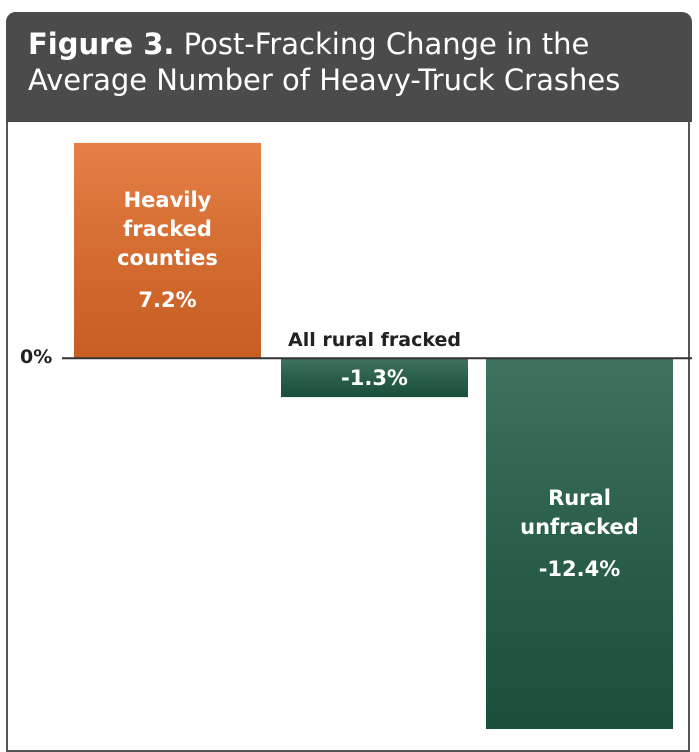 The width and height of the screenshot is (699, 752). Describe the element at coordinates (167, 229) in the screenshot. I see `category-label: Heavily fracked counties` at that location.